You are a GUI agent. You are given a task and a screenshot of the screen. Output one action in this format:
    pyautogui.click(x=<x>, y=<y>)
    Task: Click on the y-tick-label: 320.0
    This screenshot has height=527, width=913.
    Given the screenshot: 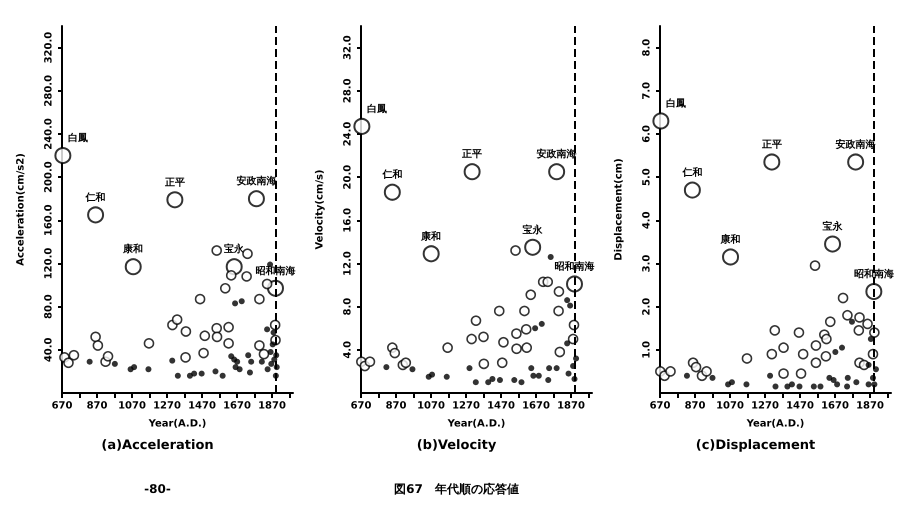 What is the action you would take?
    pyautogui.click(x=49, y=48)
    